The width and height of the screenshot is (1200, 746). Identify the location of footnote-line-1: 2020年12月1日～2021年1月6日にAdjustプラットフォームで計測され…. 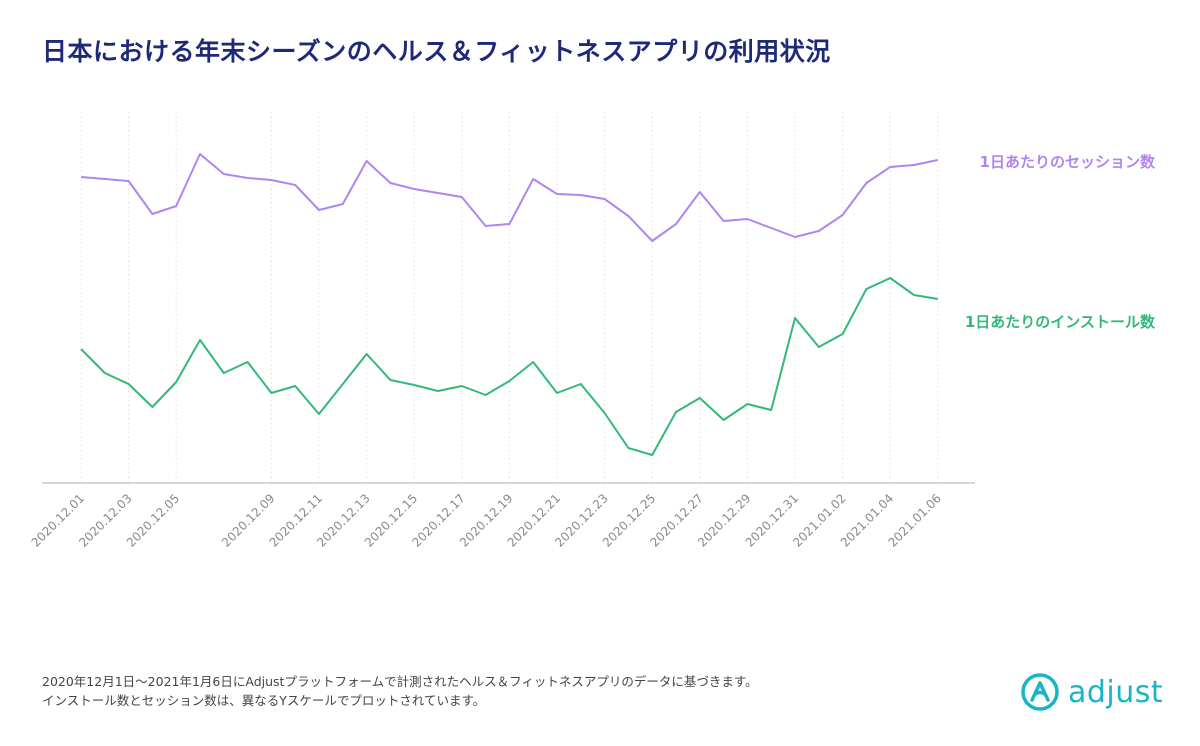
(400, 681).